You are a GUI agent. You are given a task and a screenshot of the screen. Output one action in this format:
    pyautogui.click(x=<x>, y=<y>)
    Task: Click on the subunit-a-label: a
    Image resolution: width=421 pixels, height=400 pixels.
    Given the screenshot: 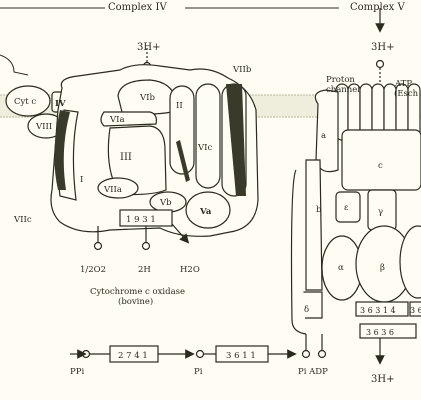 What is the action you would take?
    pyautogui.click(x=323, y=136)
    